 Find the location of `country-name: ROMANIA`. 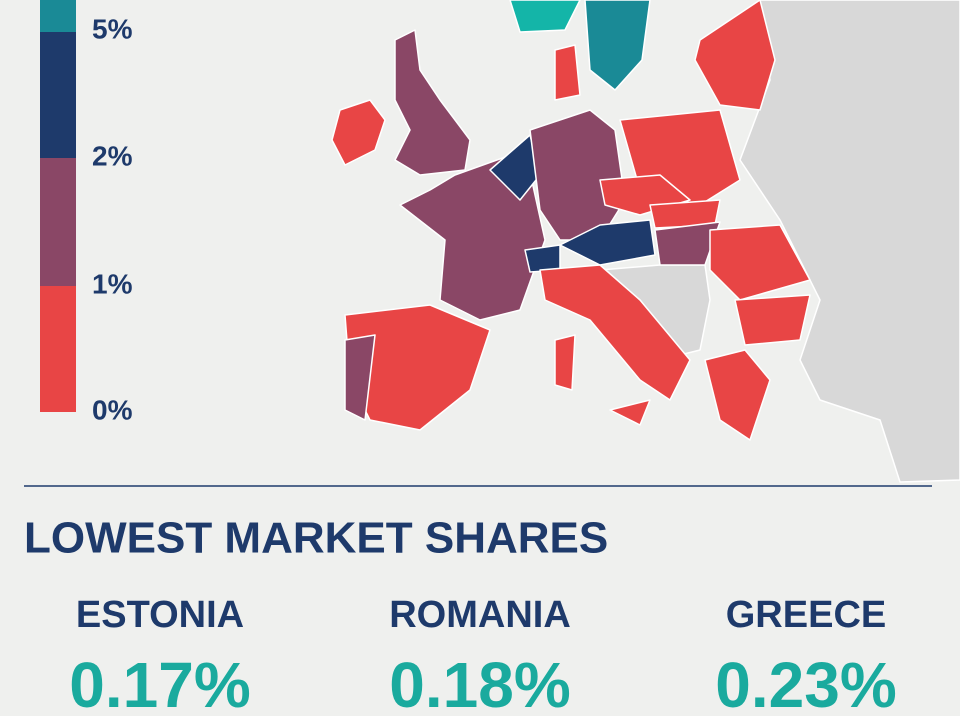

country-name: ROMANIA is located at coordinates (480, 615).